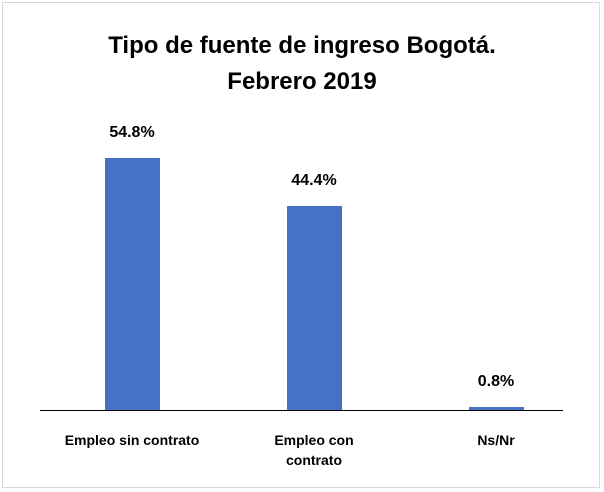 Image resolution: width=604 pixels, height=492 pixels. I want to click on x-axis-line, so click(301, 410).